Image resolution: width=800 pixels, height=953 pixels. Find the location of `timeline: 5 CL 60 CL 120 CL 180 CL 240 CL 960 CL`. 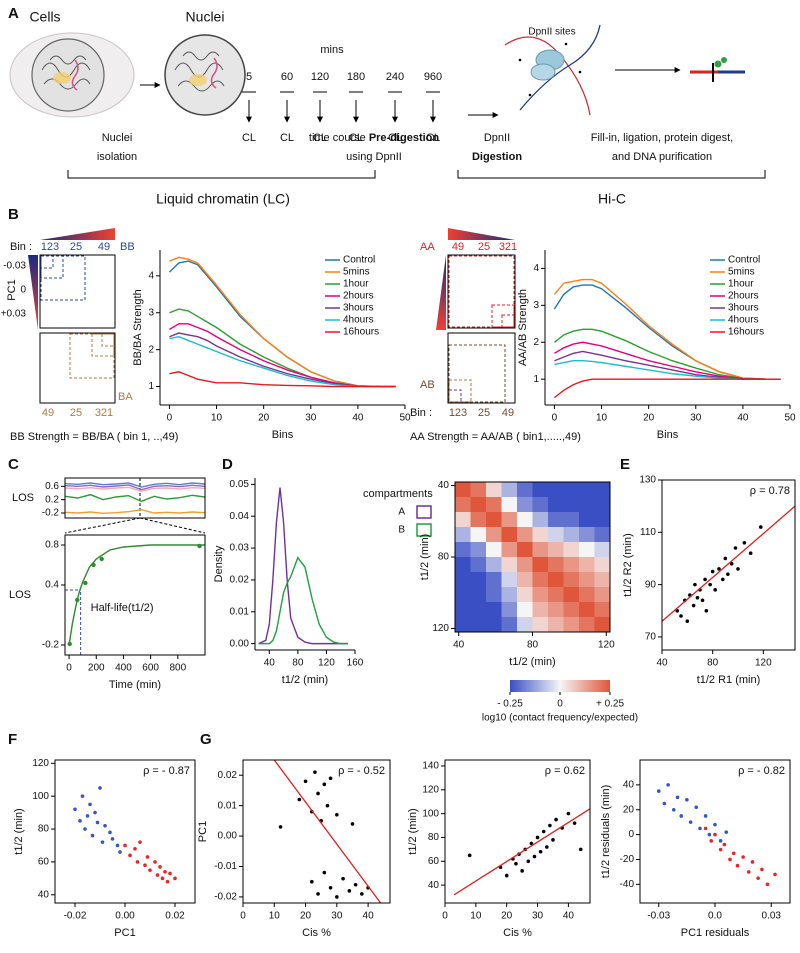

timeline: 5 CL 60 CL 120 CL 180 CL 240 CL 960 CL is located at coordinates (342, 107).